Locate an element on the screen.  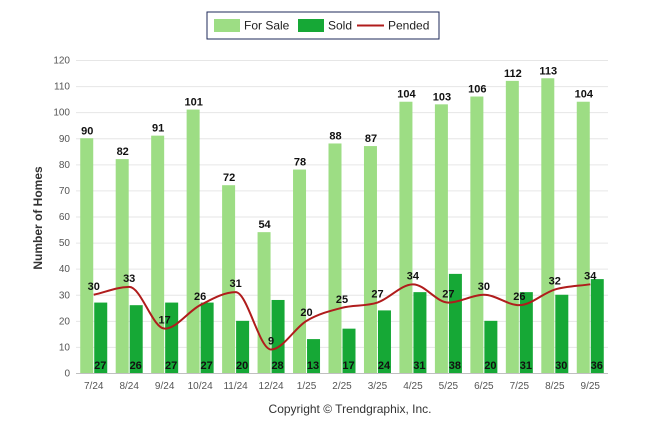
data-label-sold: 36 is located at coordinates (597, 366).